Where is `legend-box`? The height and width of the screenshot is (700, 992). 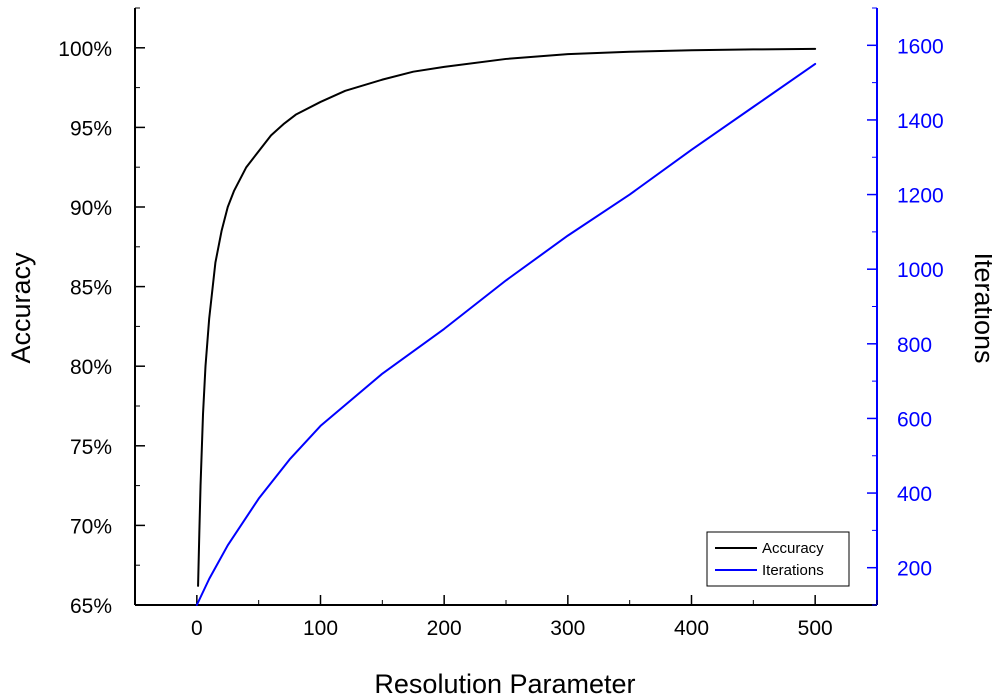
legend-box is located at coordinates (778, 559).